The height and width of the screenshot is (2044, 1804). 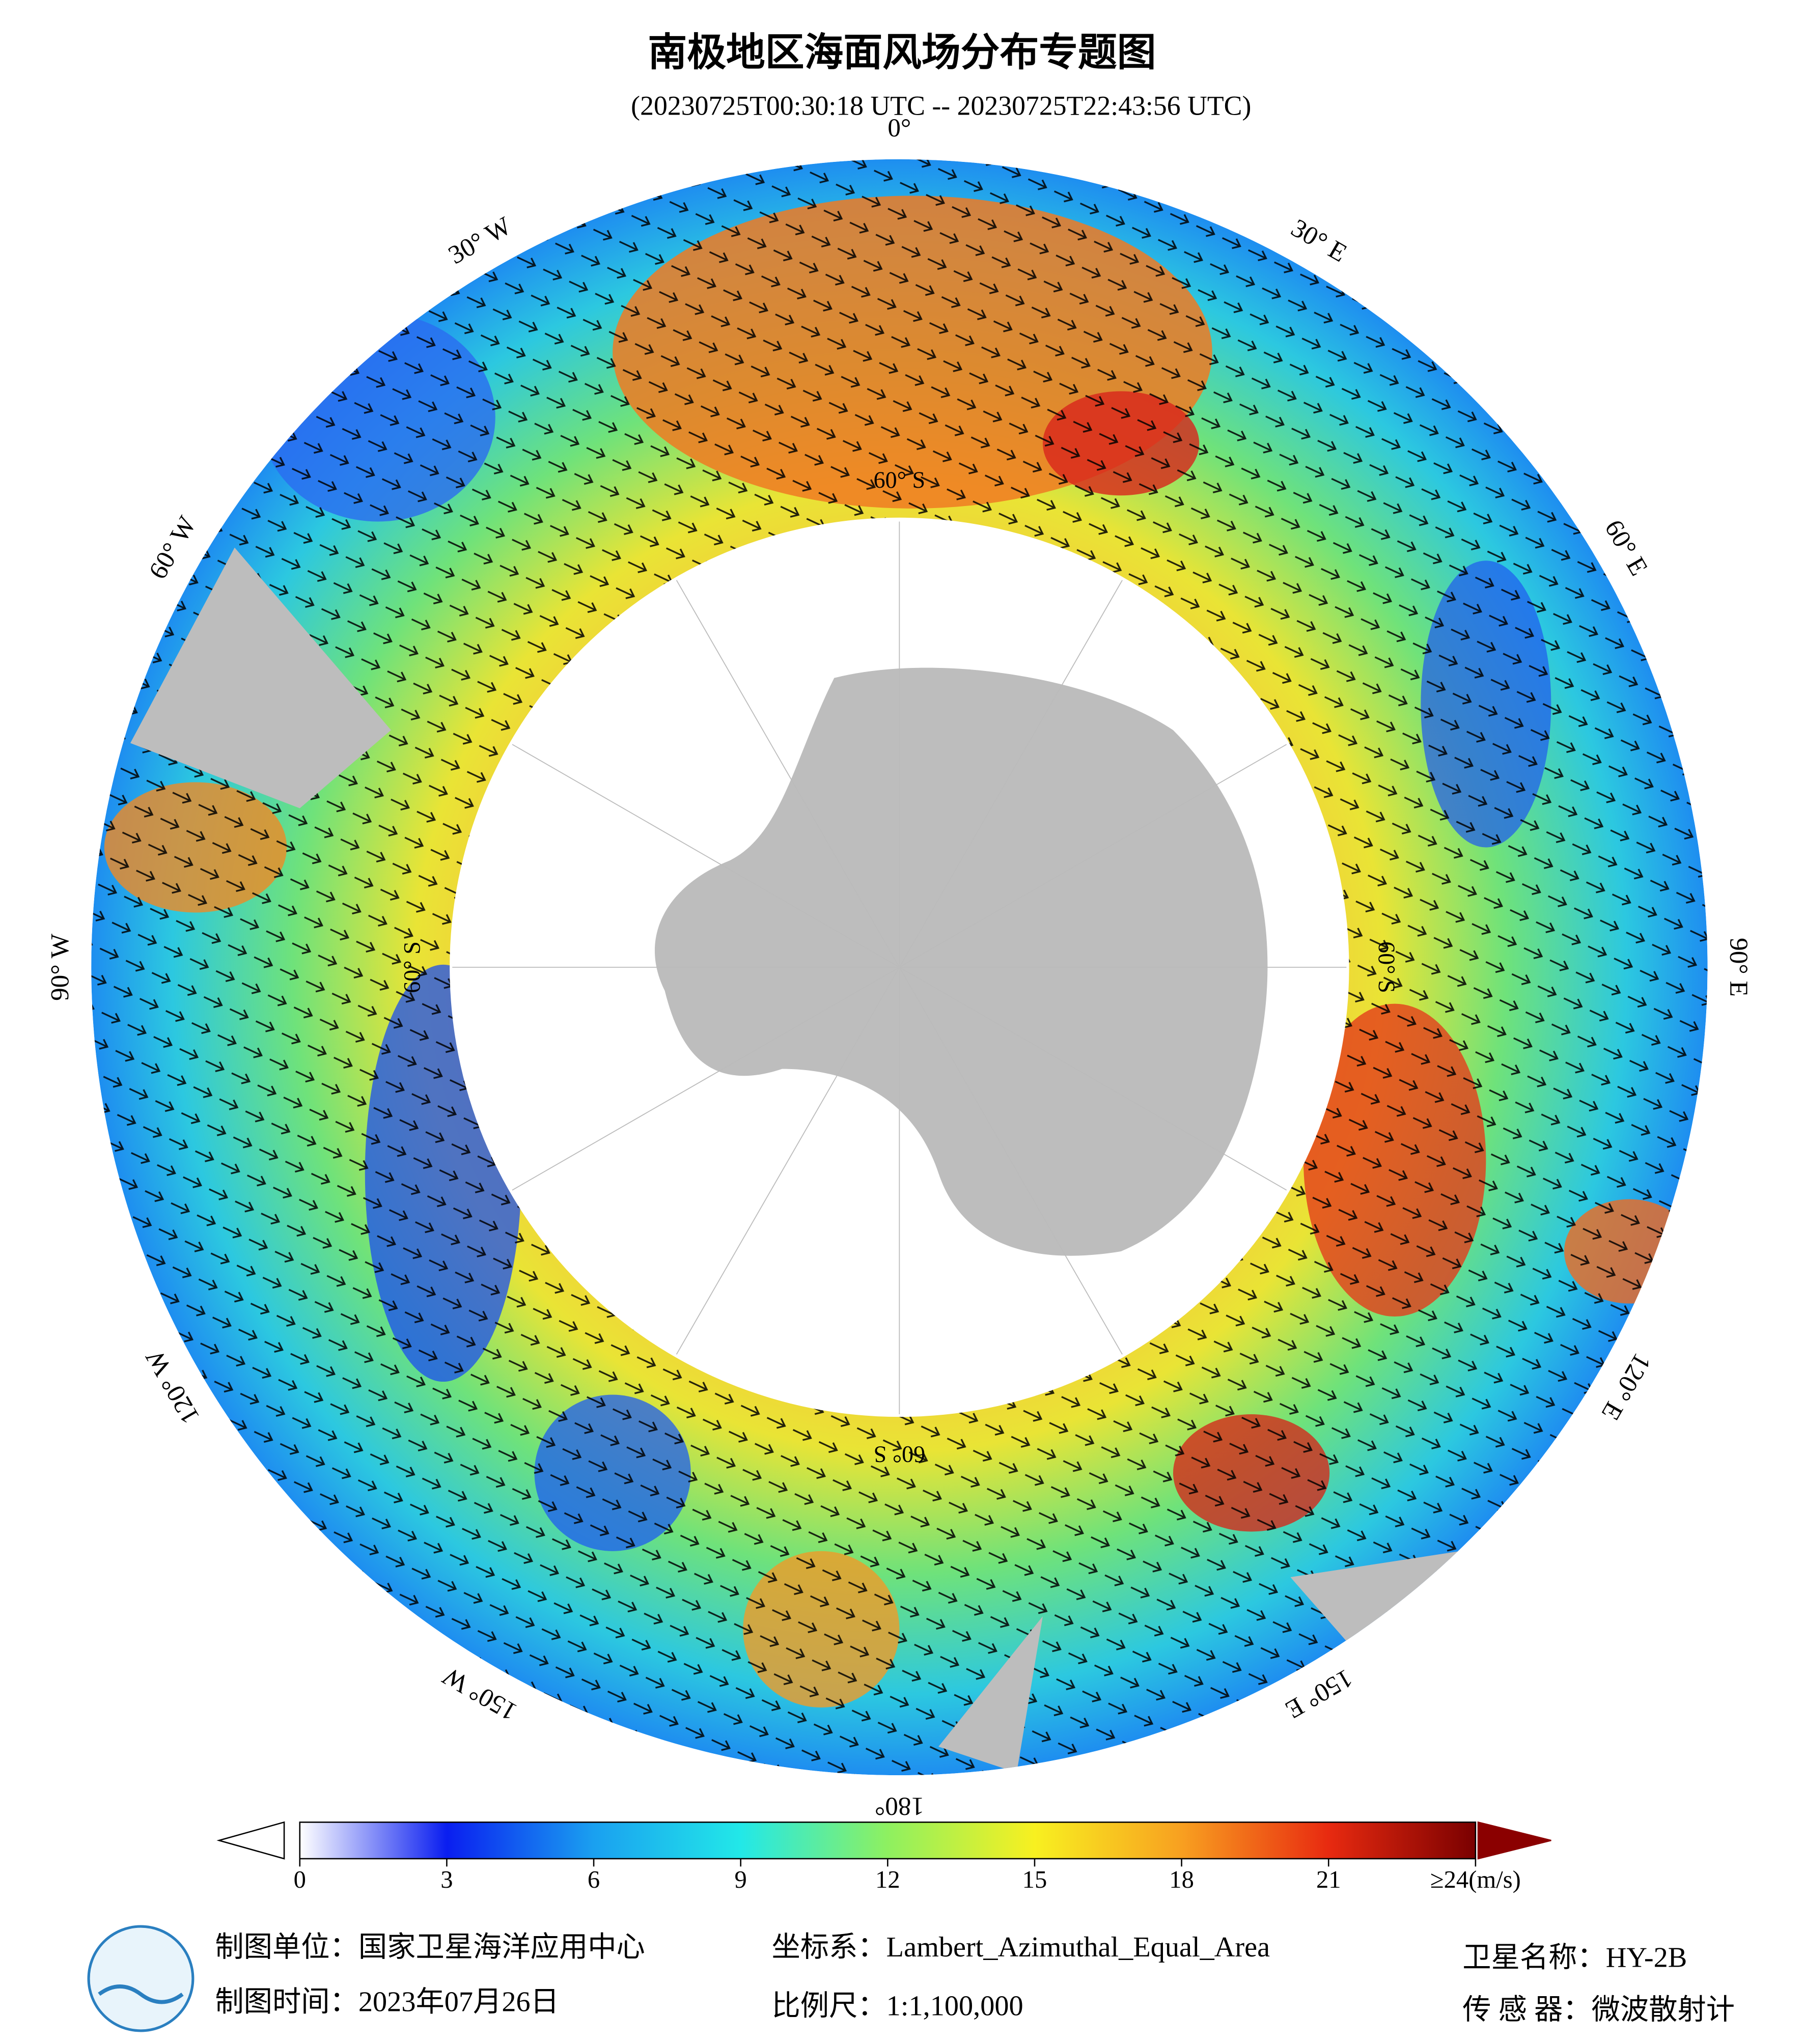 What do you see at coordinates (1598, 2010) in the screenshot?
I see `sensor: 传 感 器：微波散射计` at bounding box center [1598, 2010].